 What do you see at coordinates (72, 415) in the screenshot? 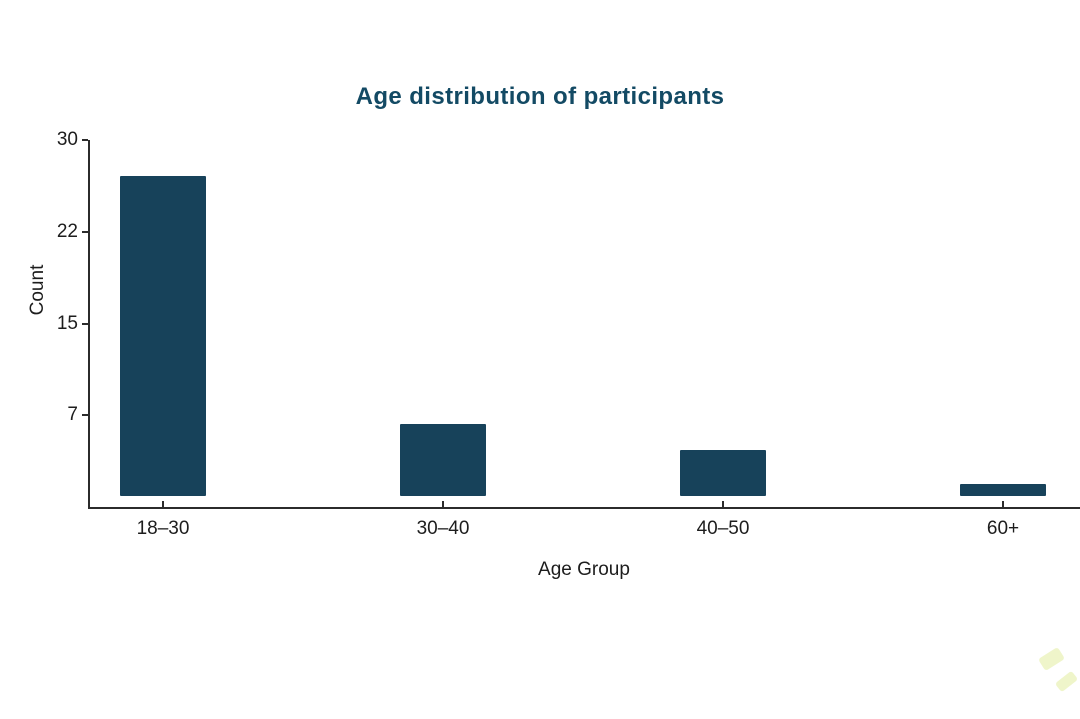
I see `y-axis-tick-label: 7` at bounding box center [72, 415].